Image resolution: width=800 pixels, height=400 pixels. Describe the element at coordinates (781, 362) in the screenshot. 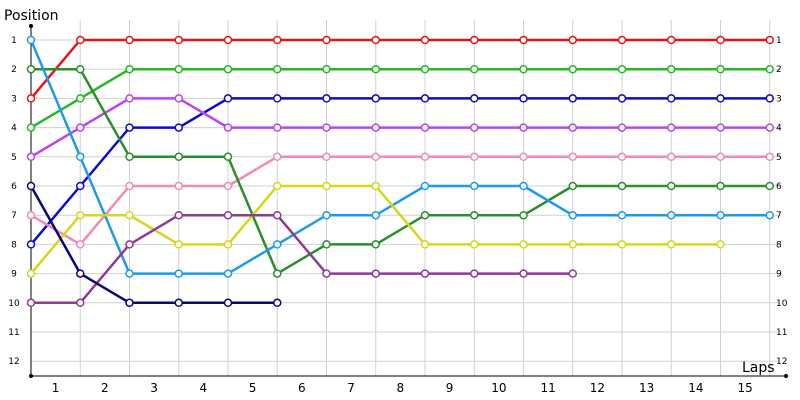

I see `y-tick-label-right: 12` at that location.